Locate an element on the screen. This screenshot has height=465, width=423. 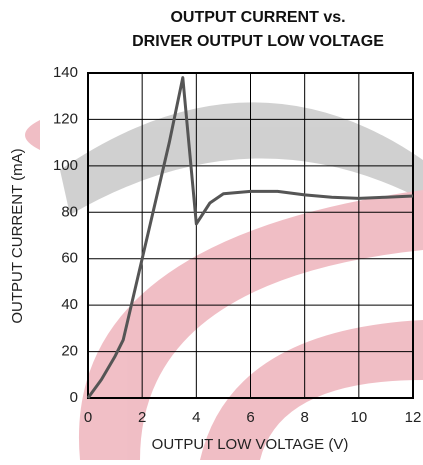
x-tick-label: 8 is located at coordinates (304, 417).